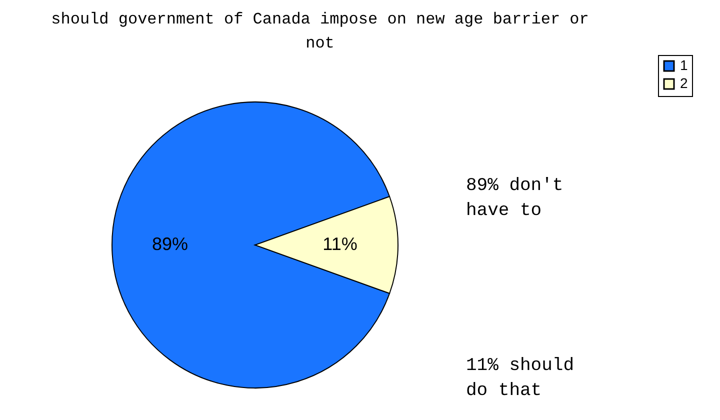 The image size is (720, 420). What do you see at coordinates (520, 378) in the screenshot?
I see `text: 11% should do that` at bounding box center [520, 378].